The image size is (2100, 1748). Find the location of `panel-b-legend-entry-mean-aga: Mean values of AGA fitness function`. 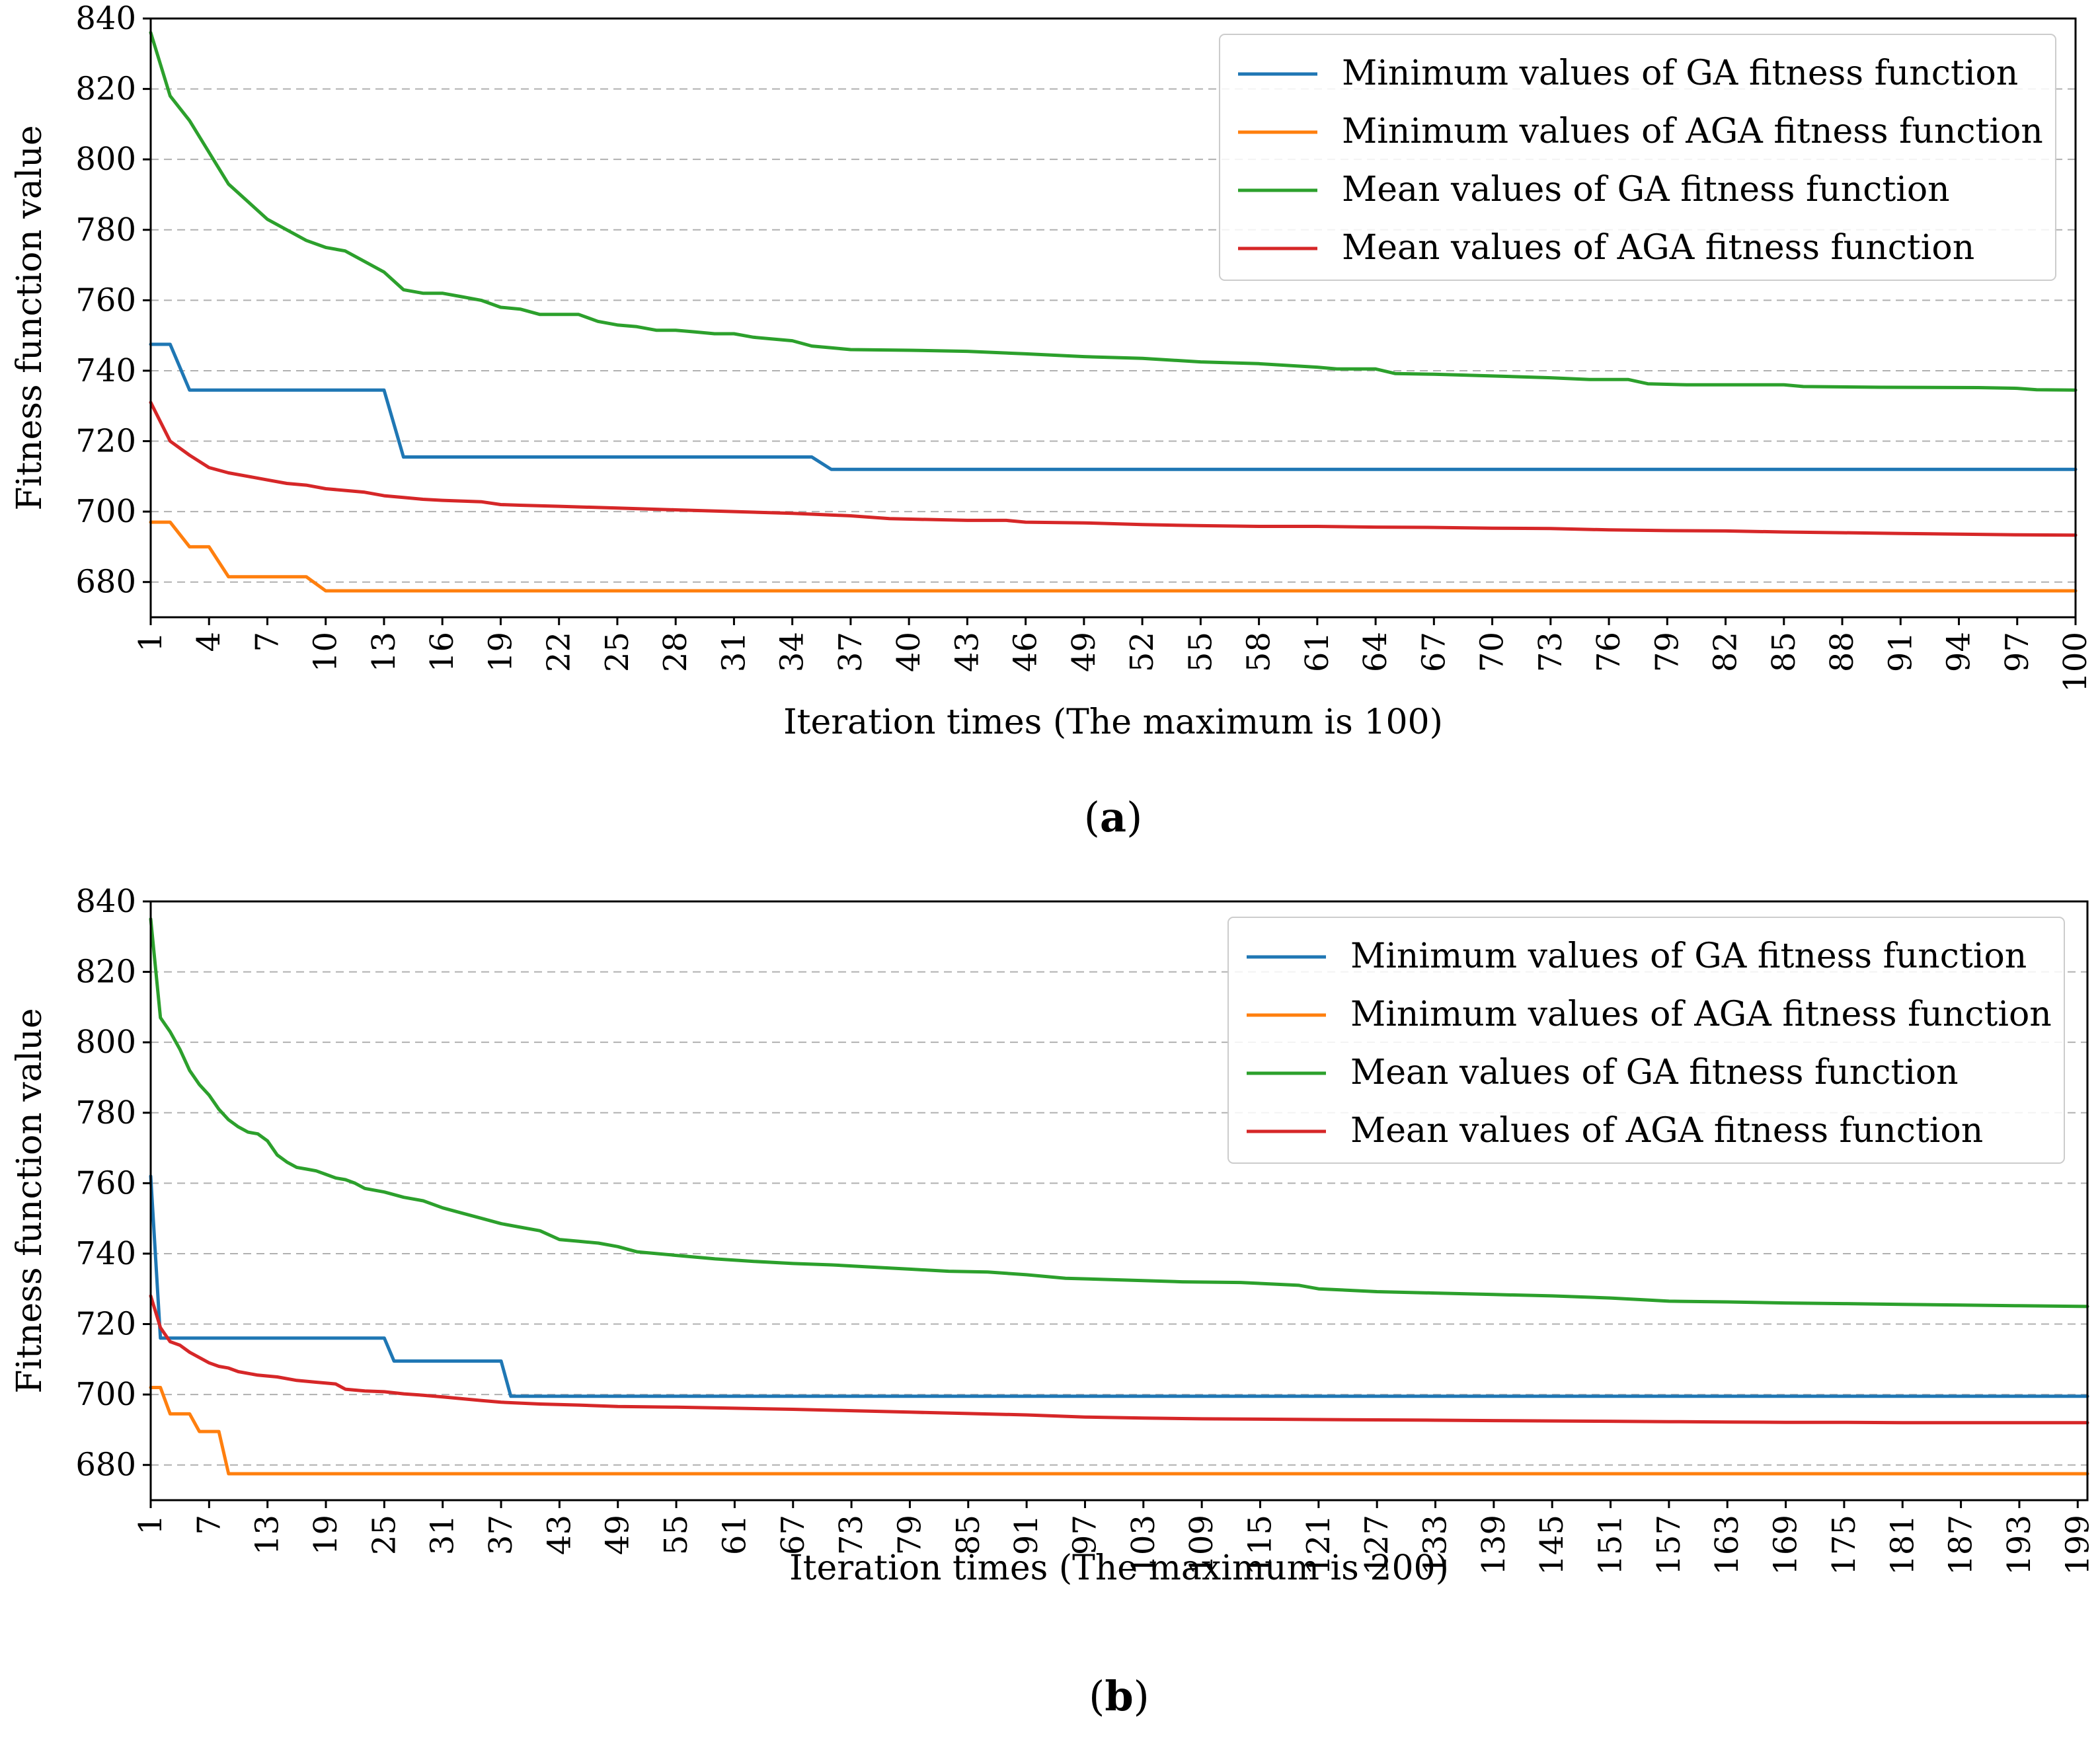

panel-b-legend-entry-mean-aga: Mean values of AGA fitness function is located at coordinates (1615, 1131).